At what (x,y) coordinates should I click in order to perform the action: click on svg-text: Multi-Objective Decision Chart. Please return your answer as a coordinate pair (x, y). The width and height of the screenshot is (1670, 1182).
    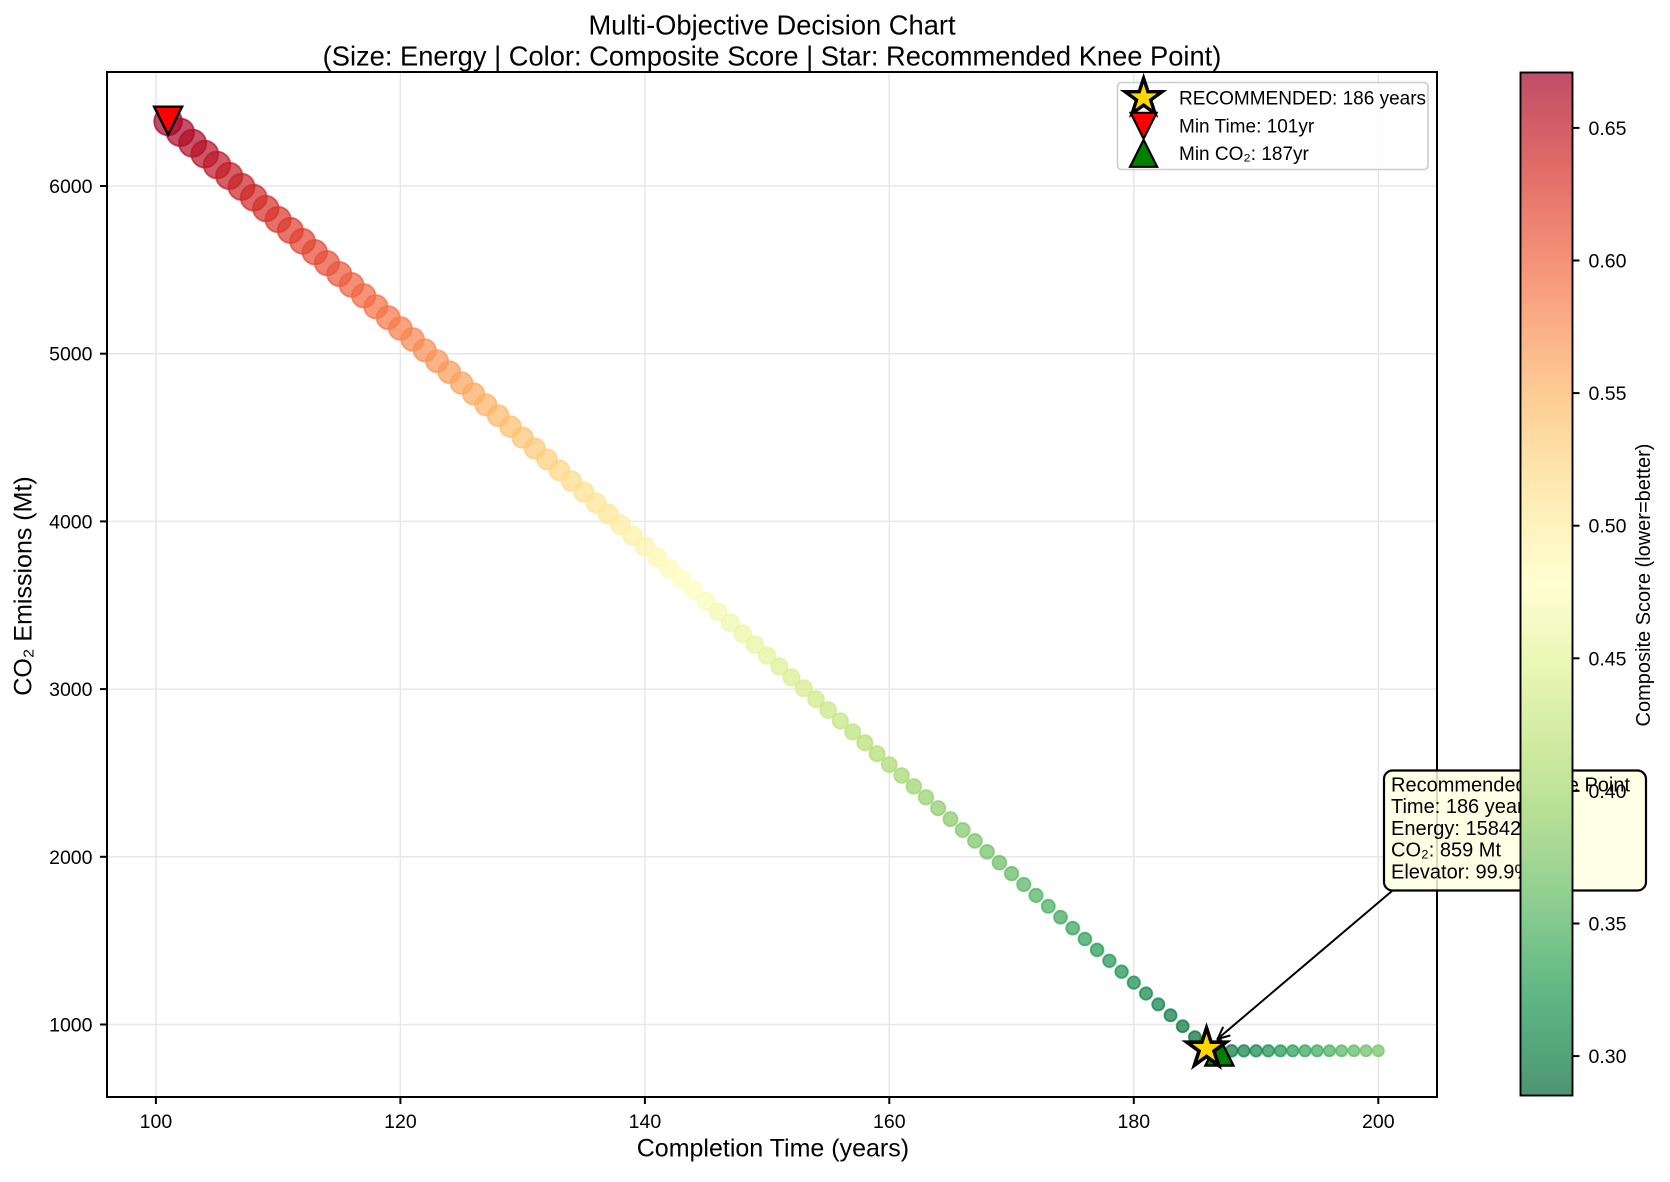
    Looking at the image, I should click on (772, 24).